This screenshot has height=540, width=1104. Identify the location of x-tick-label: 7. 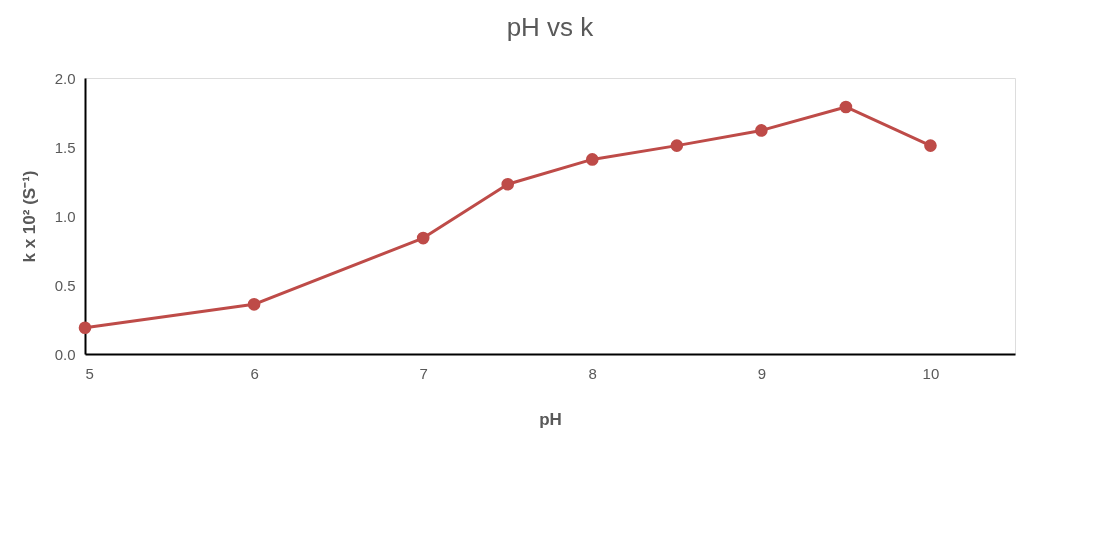
(423, 373).